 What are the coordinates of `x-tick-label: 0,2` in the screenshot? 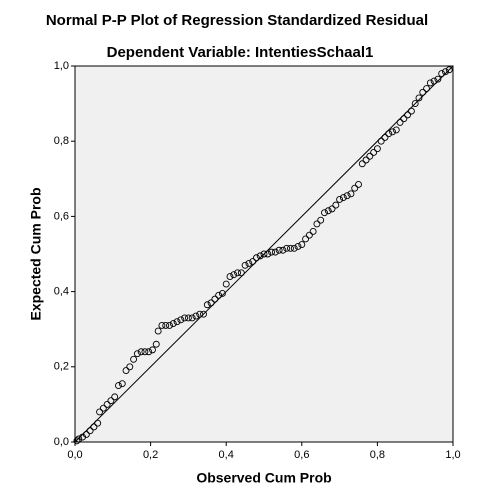 It's located at (150, 455).